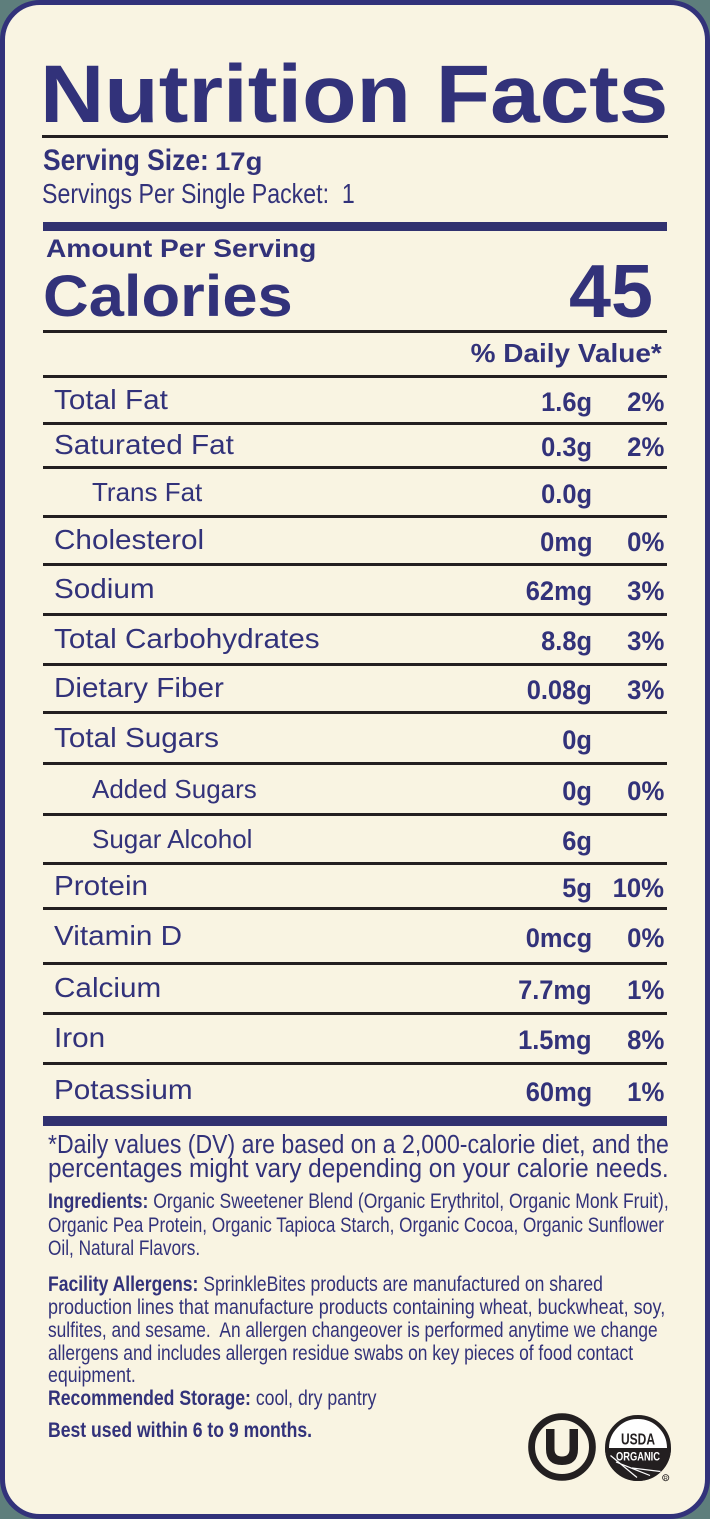 Image resolution: width=710 pixels, height=1519 pixels. Describe the element at coordinates (665, 1479) in the screenshot. I see `svg-text: R` at that location.